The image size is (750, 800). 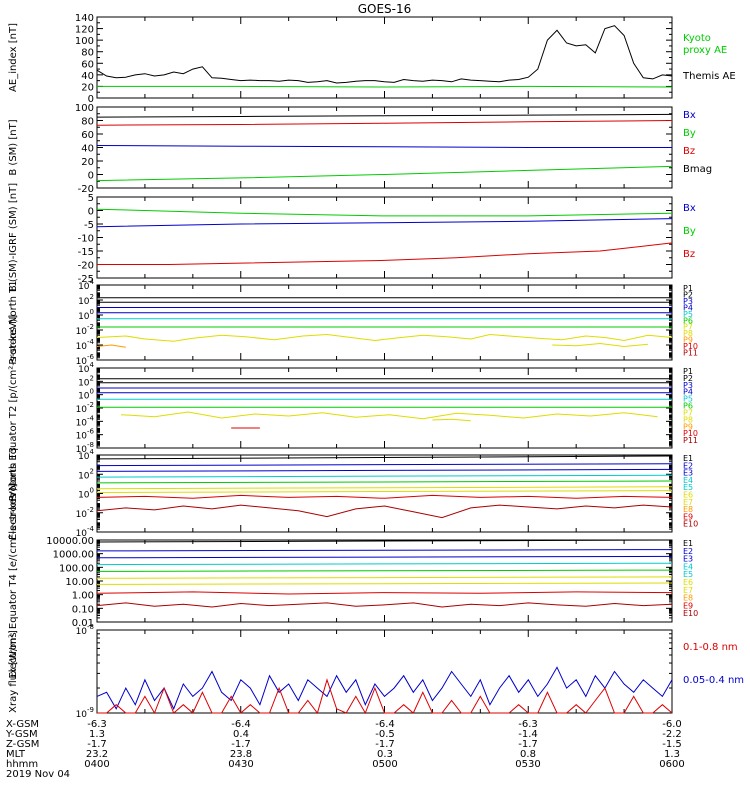 I want to click on legend-label: Bz, so click(x=689, y=254).